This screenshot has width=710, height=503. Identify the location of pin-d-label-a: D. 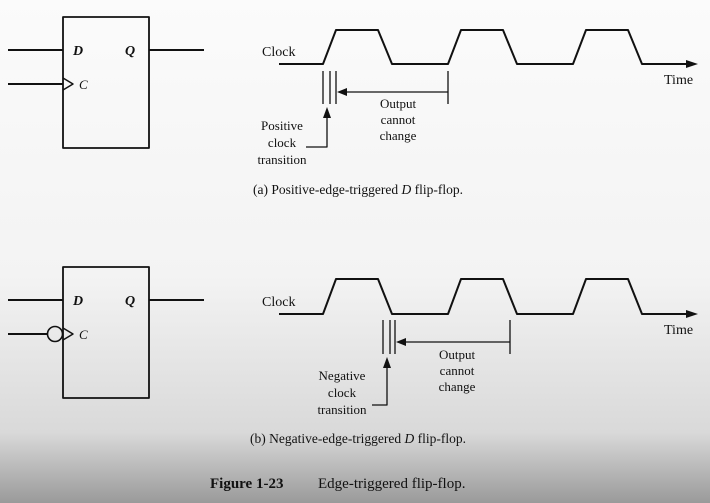
(77, 51).